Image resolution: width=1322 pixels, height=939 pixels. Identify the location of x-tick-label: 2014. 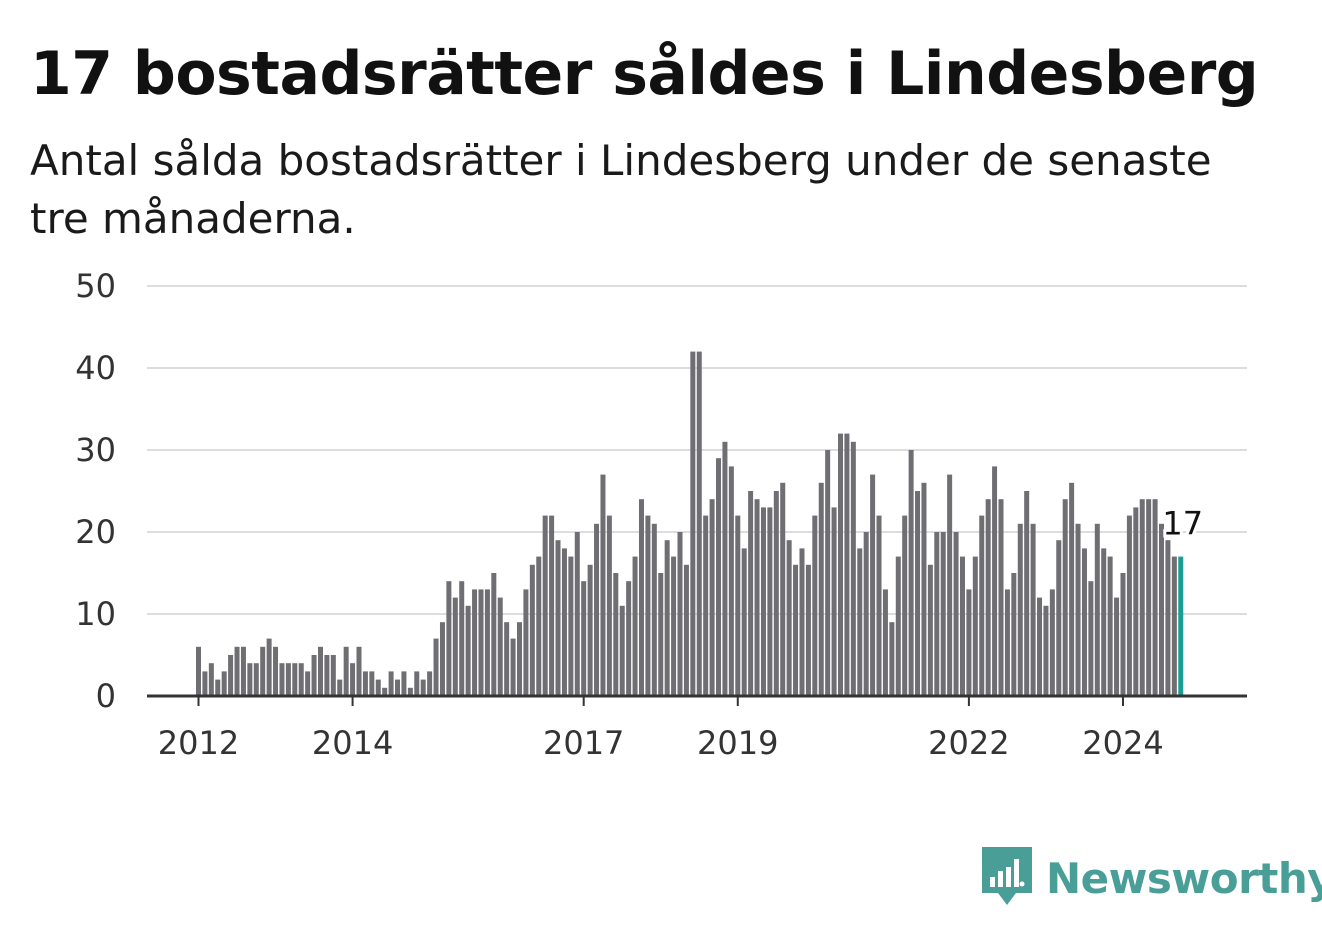
(352, 743).